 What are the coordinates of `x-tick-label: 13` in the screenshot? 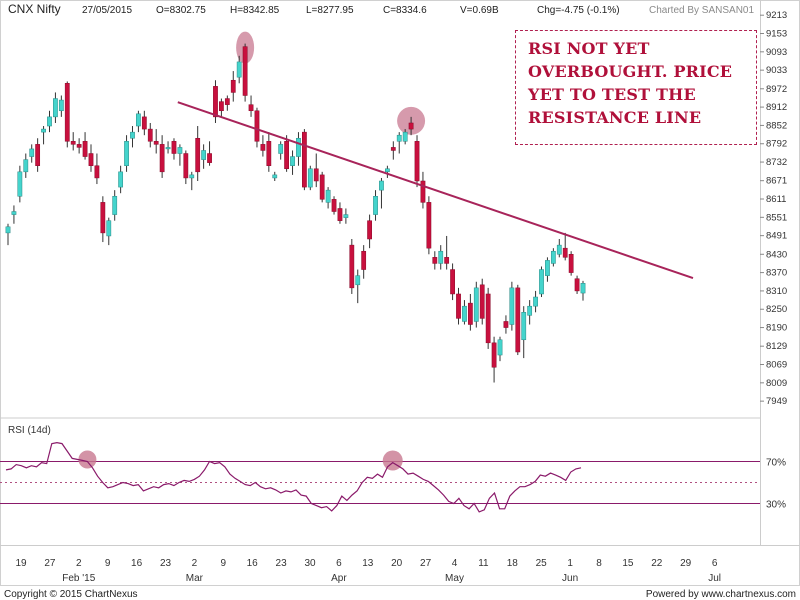 It's located at (368, 563).